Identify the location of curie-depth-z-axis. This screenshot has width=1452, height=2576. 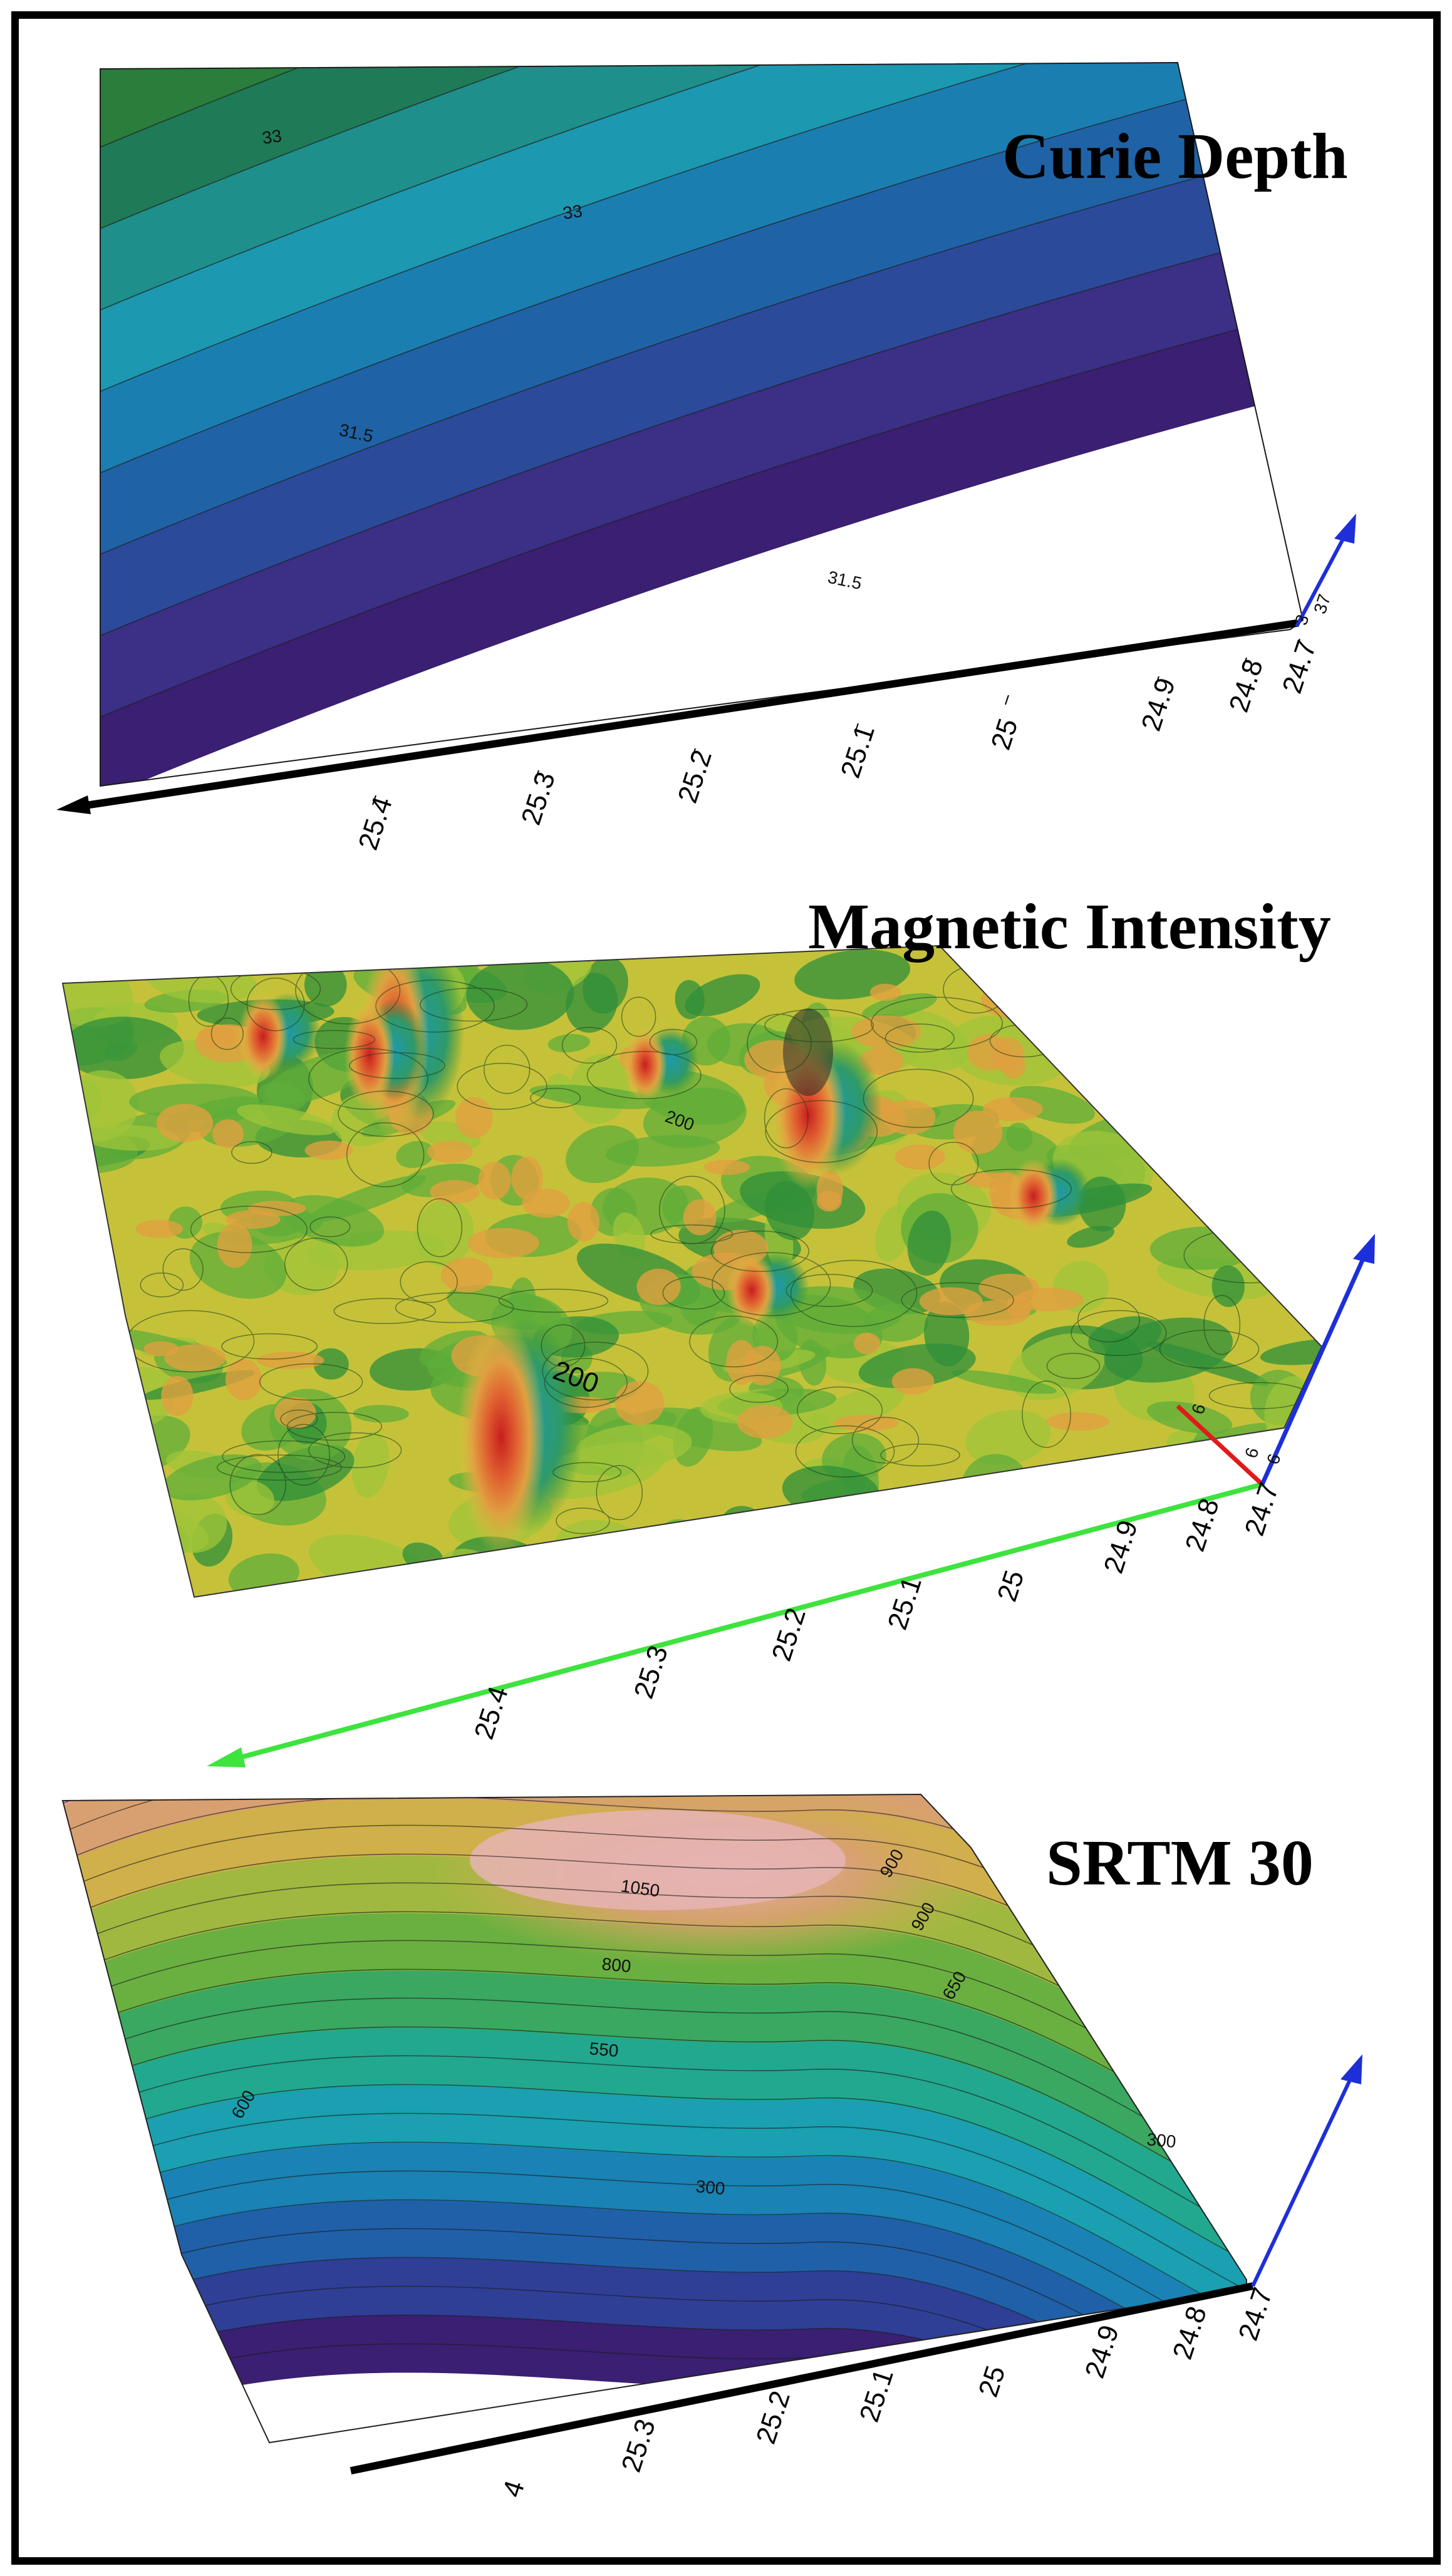
(1323, 576).